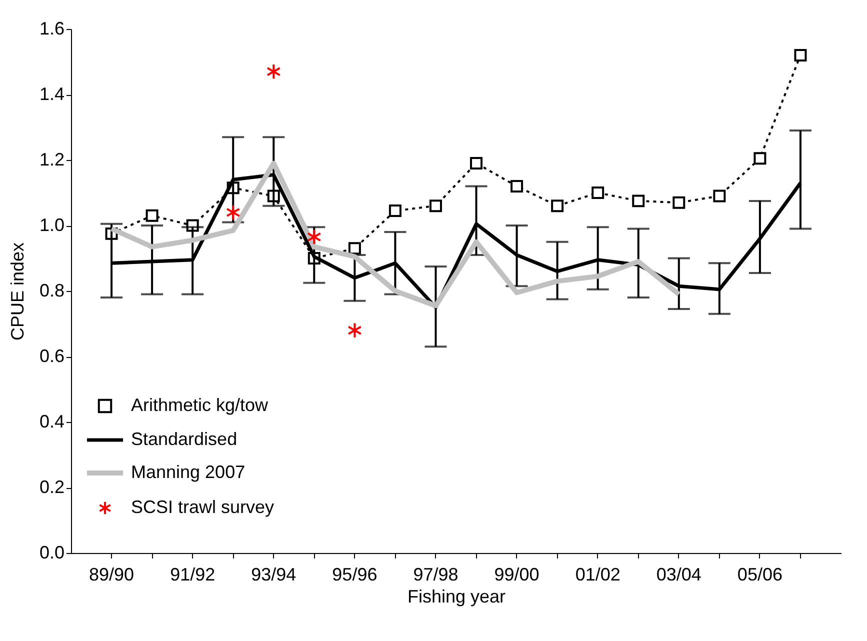 This screenshot has width=867, height=641. What do you see at coordinates (51, 422) in the screenshot?
I see `y-tick-label: 0.4` at bounding box center [51, 422].